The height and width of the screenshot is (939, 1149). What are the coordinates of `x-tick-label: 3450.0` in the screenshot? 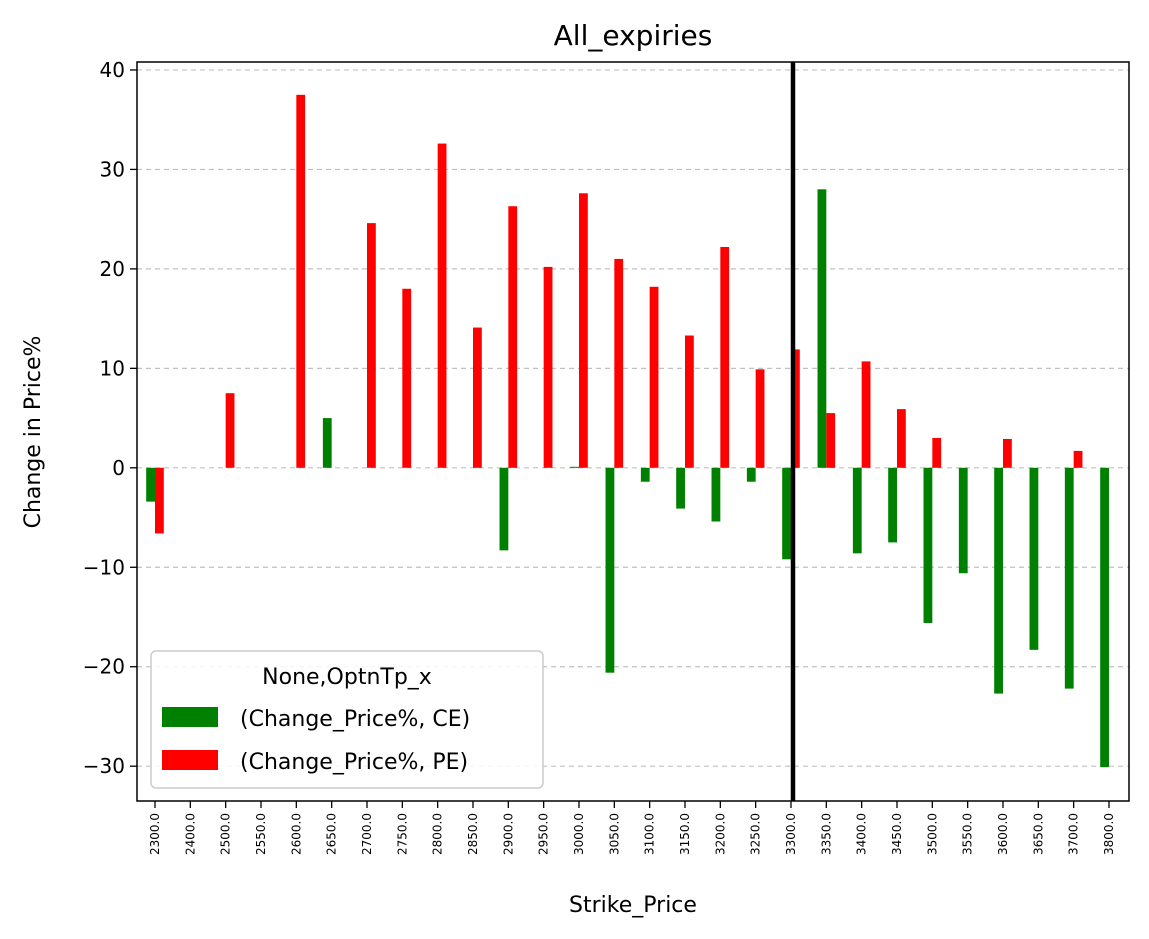 It's located at (897, 834).